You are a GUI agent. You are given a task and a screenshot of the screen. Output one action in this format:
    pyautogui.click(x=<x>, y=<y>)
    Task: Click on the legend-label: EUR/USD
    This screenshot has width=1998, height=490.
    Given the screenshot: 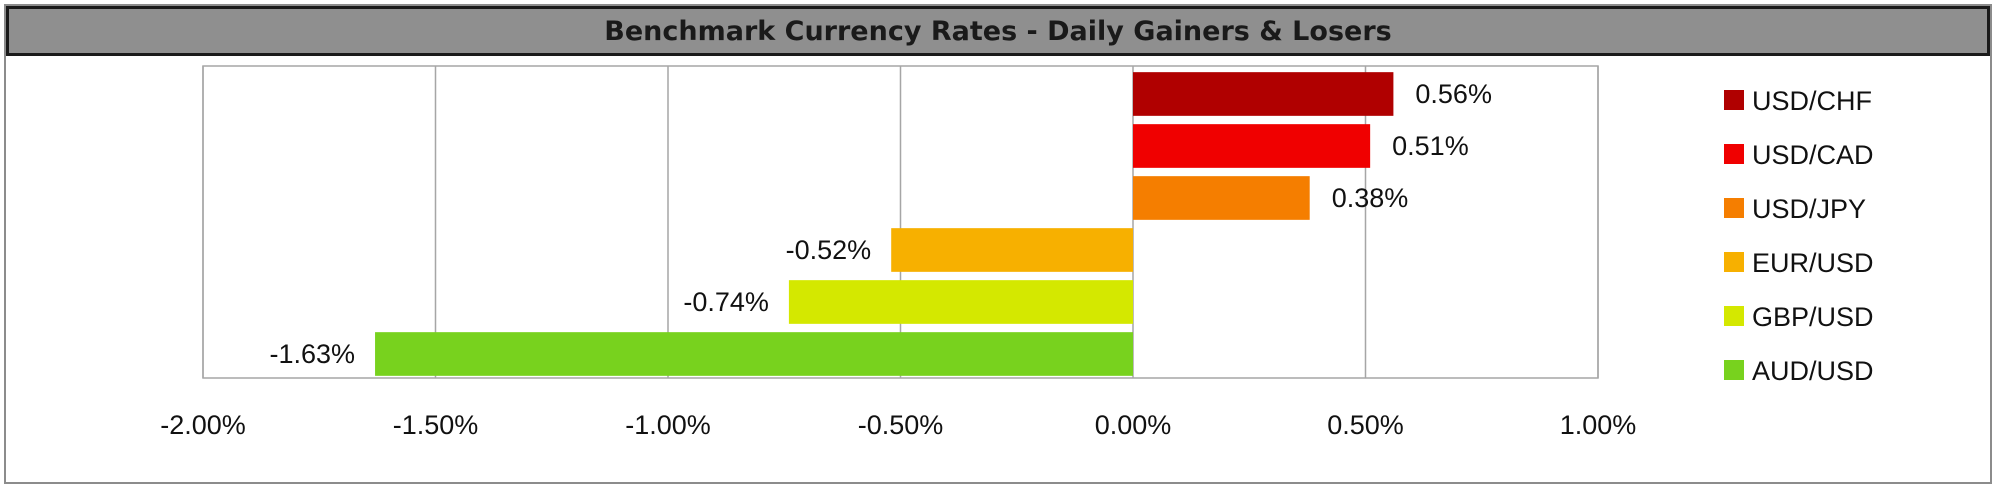 What is the action you would take?
    pyautogui.click(x=1813, y=263)
    